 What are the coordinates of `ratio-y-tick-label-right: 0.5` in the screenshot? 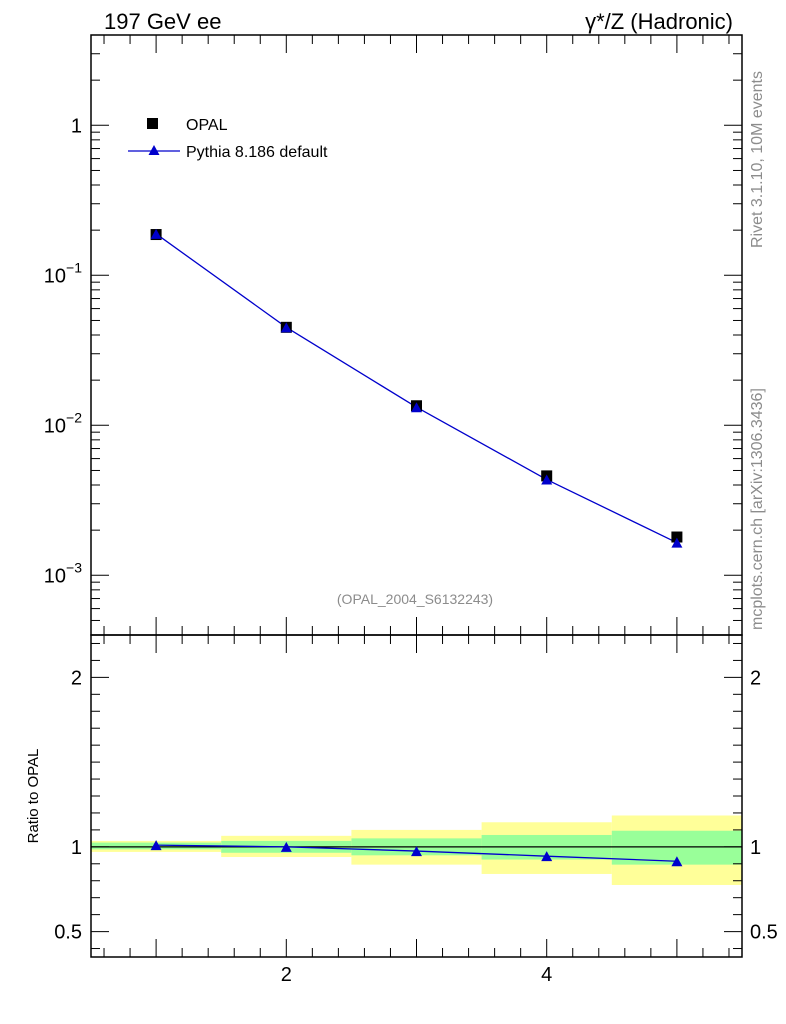 It's located at (764, 933).